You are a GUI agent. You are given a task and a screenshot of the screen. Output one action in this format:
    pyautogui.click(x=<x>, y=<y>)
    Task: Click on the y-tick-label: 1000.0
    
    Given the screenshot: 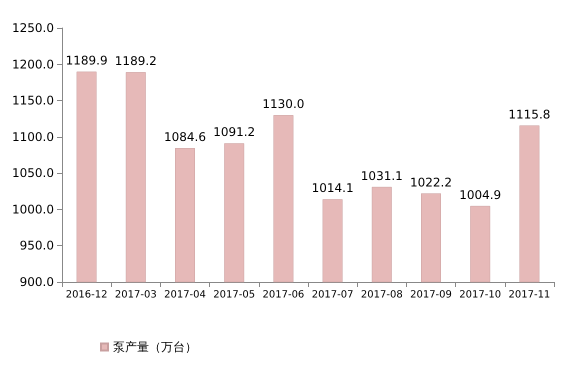 What is the action you would take?
    pyautogui.click(x=33, y=209)
    